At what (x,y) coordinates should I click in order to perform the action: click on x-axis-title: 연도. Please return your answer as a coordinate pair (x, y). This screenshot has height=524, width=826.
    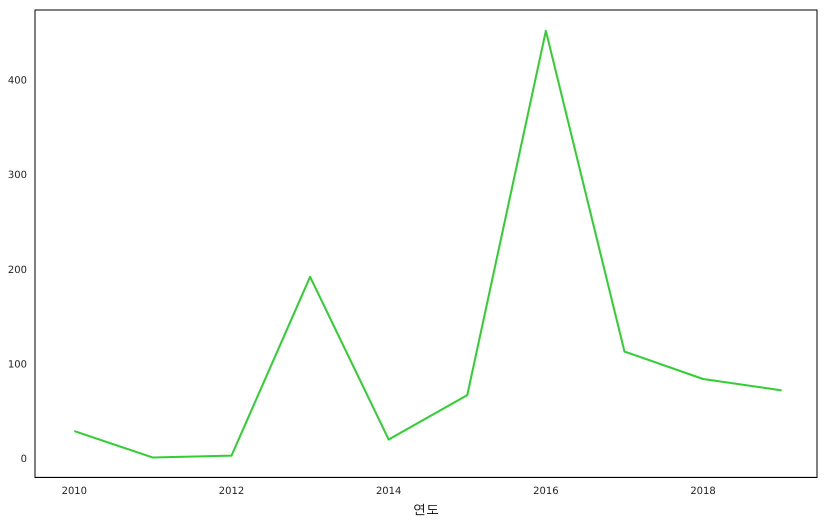
    Looking at the image, I should click on (426, 510).